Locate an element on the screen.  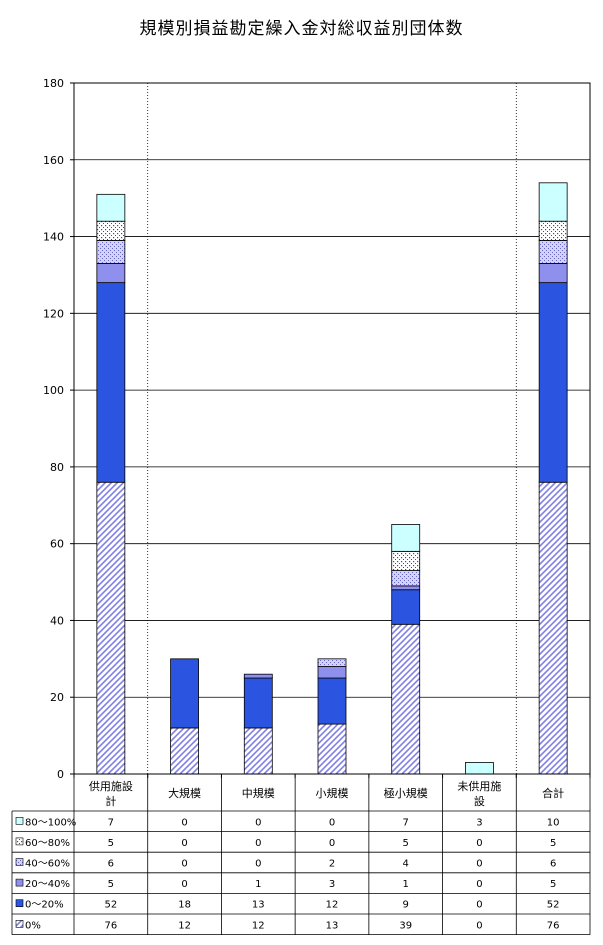
legend-label: 20～40% is located at coordinates (47, 884).